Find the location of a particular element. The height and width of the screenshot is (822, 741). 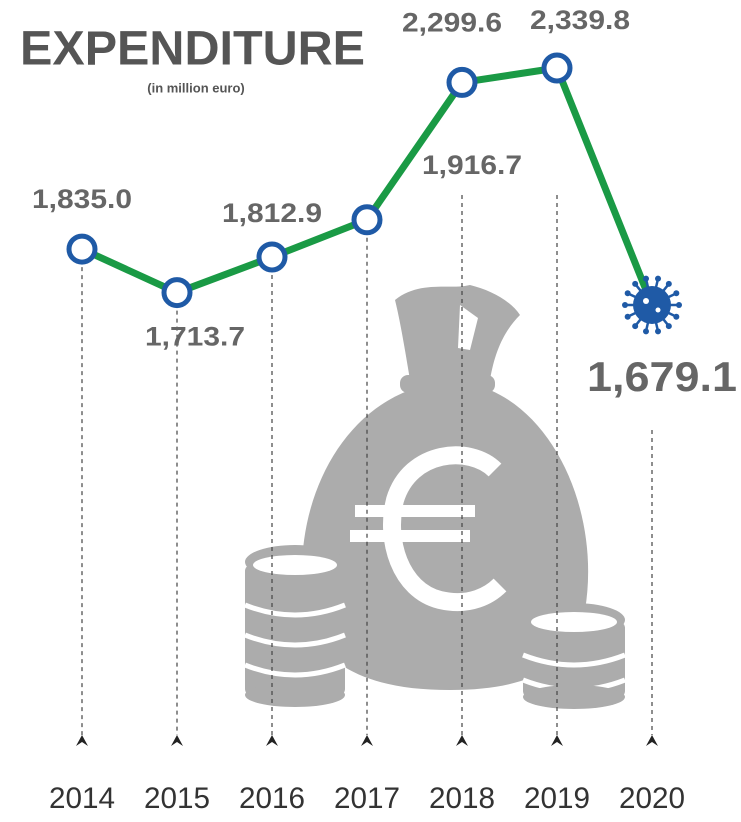

x-tick-label: 2017 is located at coordinates (367, 798).